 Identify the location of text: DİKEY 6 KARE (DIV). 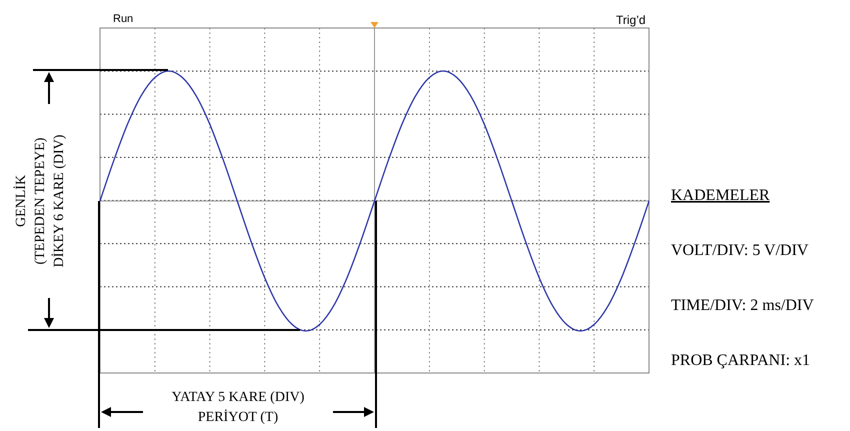
(59, 201).